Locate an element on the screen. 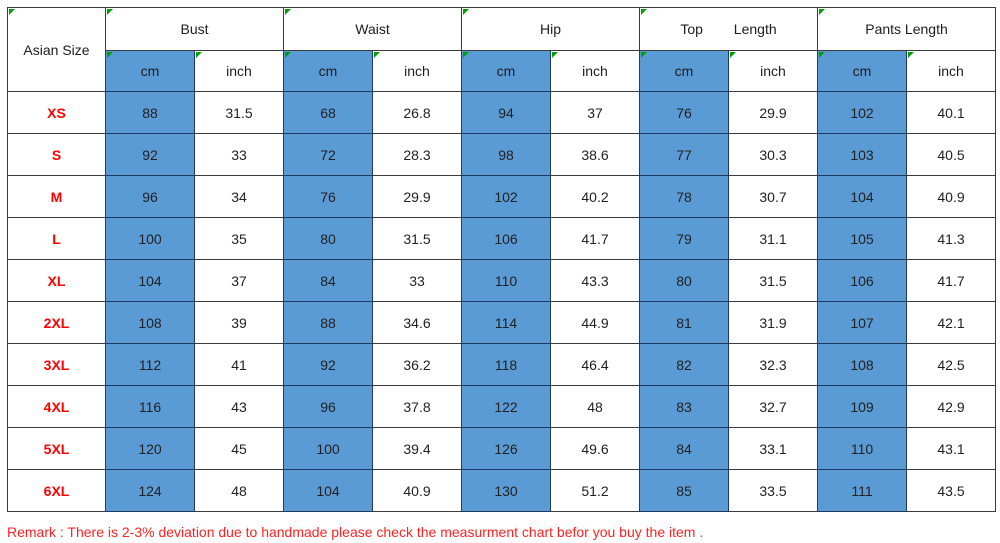  value-cell-inch: 32.3 is located at coordinates (773, 364).